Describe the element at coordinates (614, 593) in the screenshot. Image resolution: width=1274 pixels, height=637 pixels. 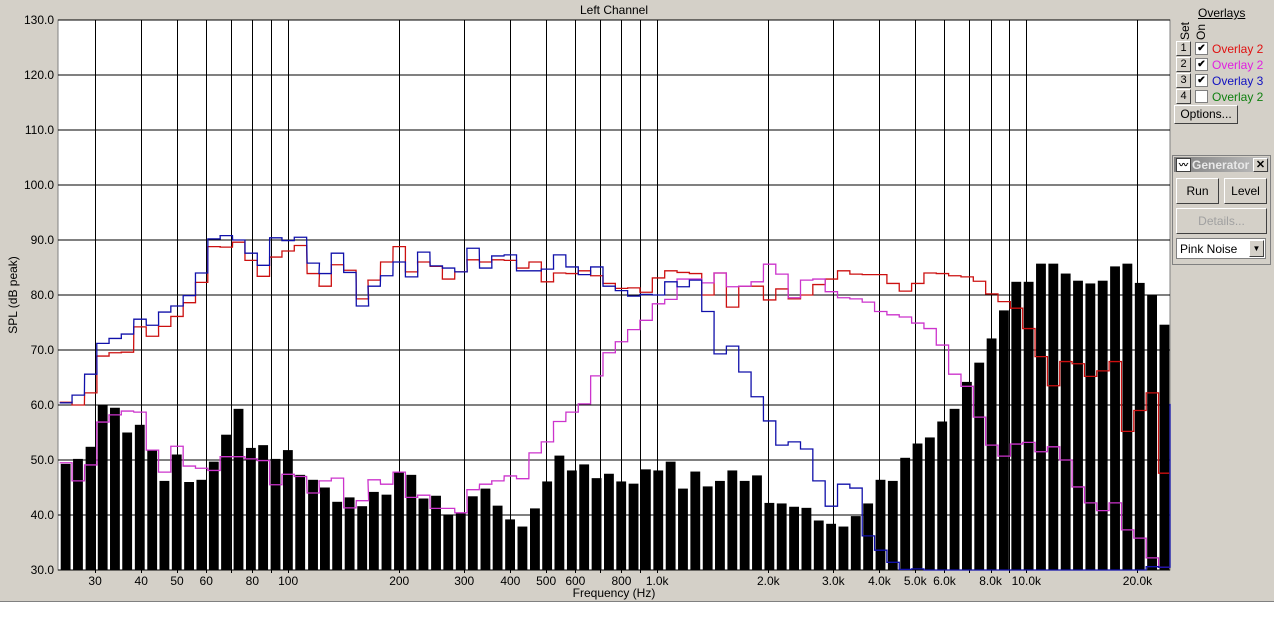
I see `x-axis-label: Frequency (Hz)` at that location.